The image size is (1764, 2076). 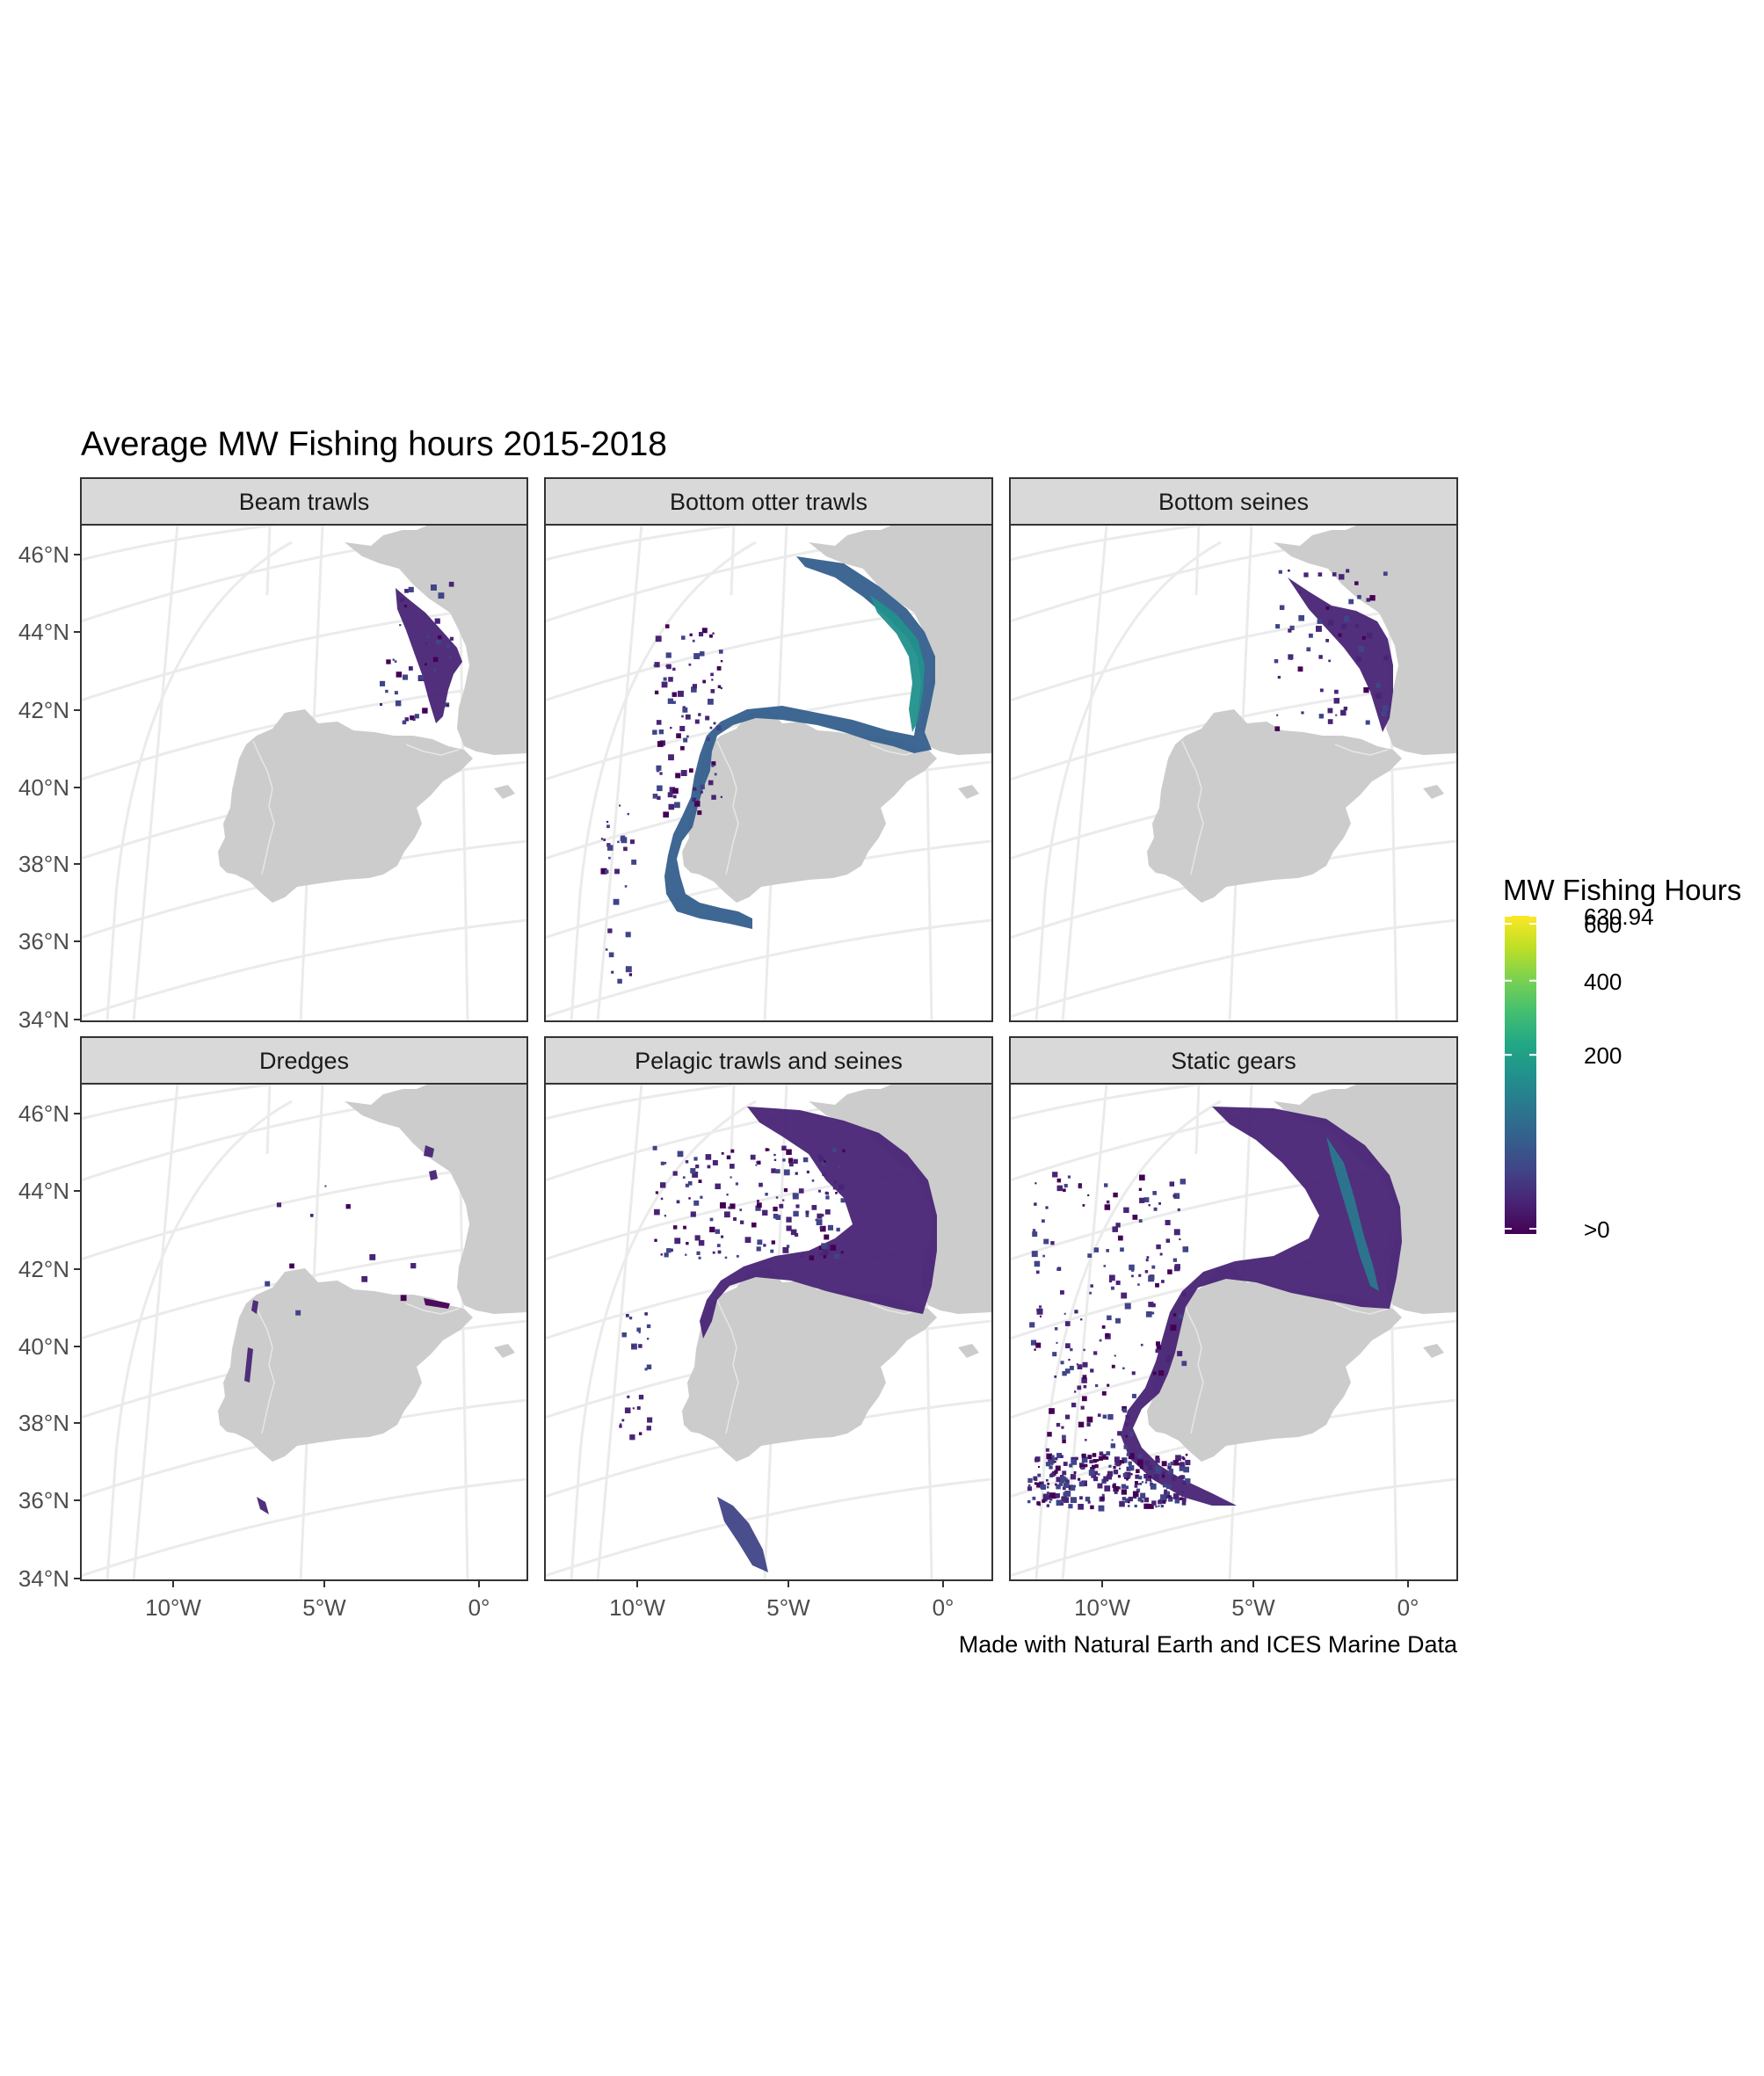 What do you see at coordinates (1520, 1075) in the screenshot?
I see `legend-colorbar` at bounding box center [1520, 1075].